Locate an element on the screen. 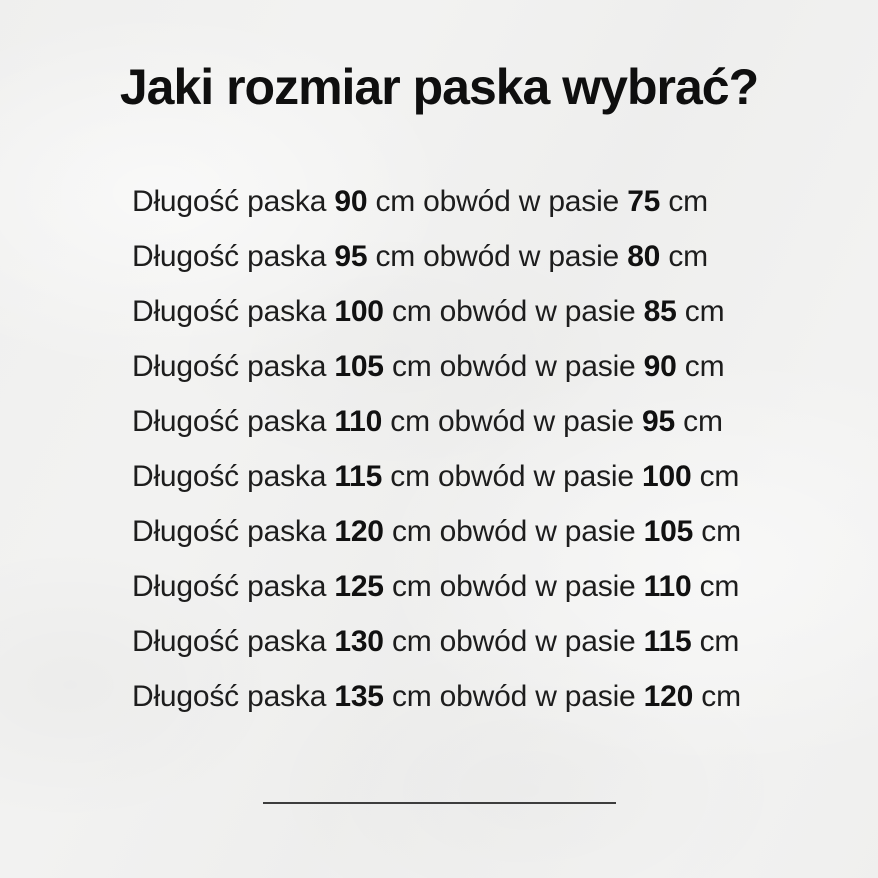 This screenshot has width=878, height=878. length-value: 115 is located at coordinates (358, 476).